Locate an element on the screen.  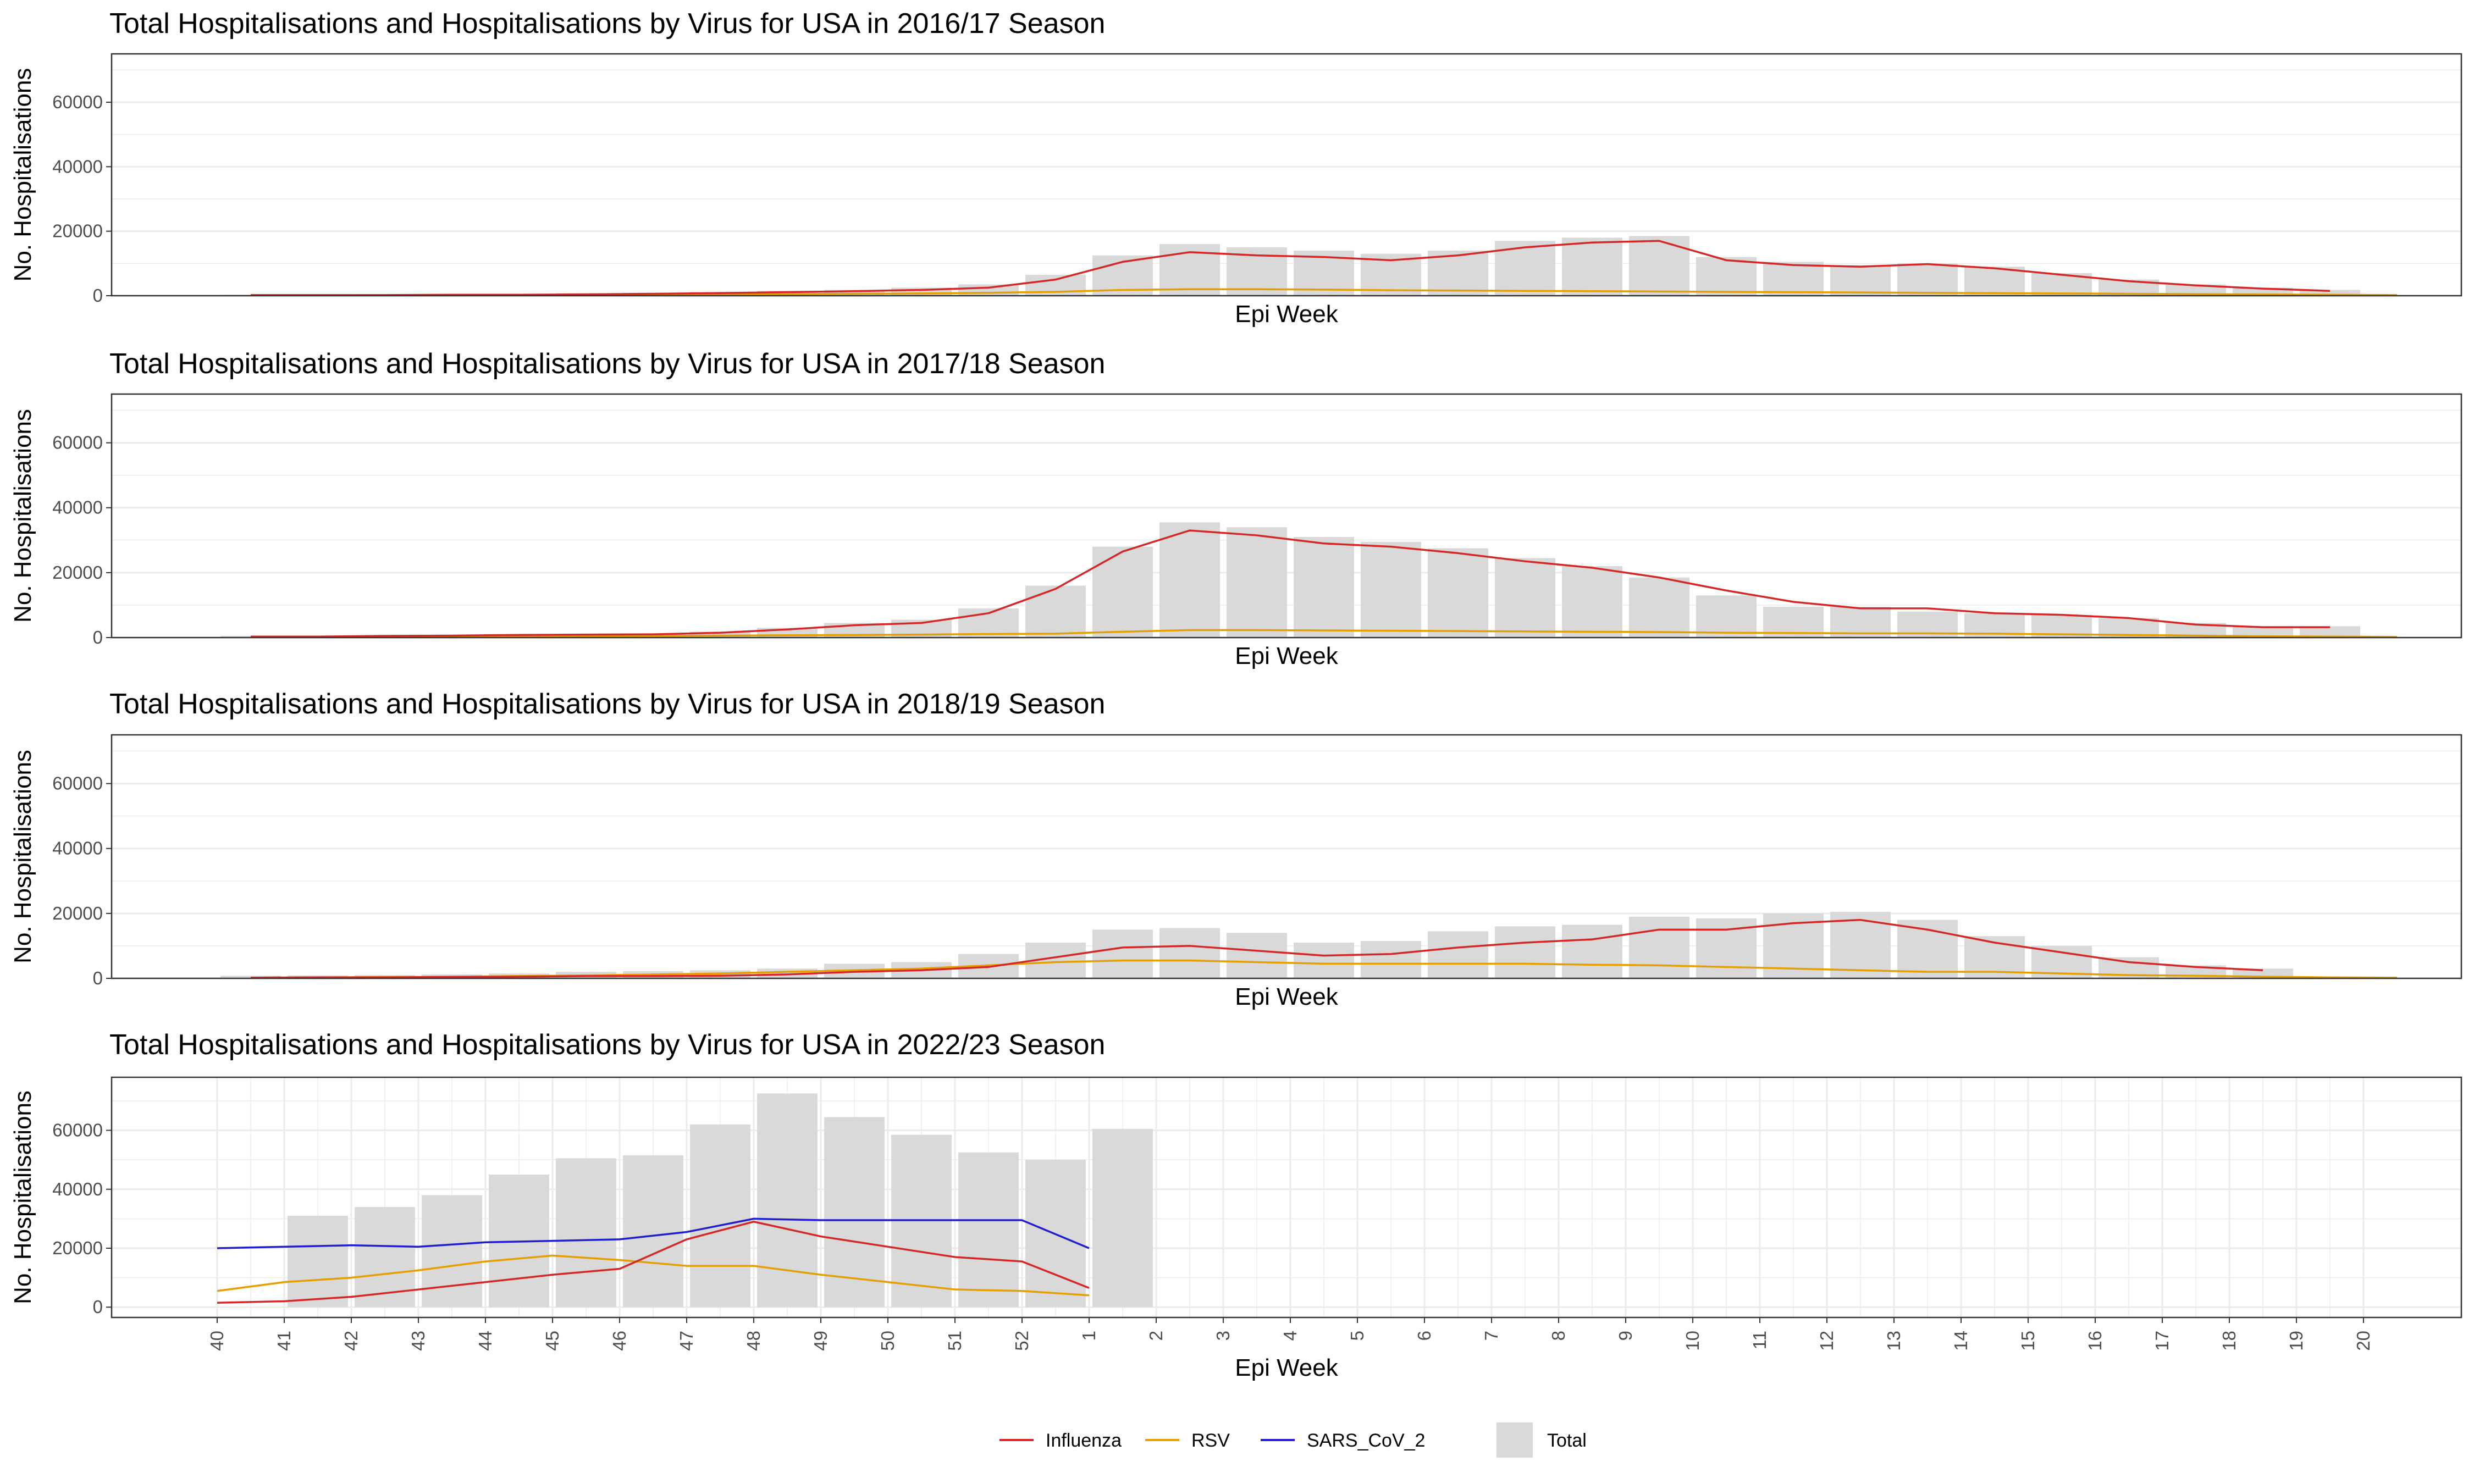
x-tick-label: 7 is located at coordinates (1491, 1336).